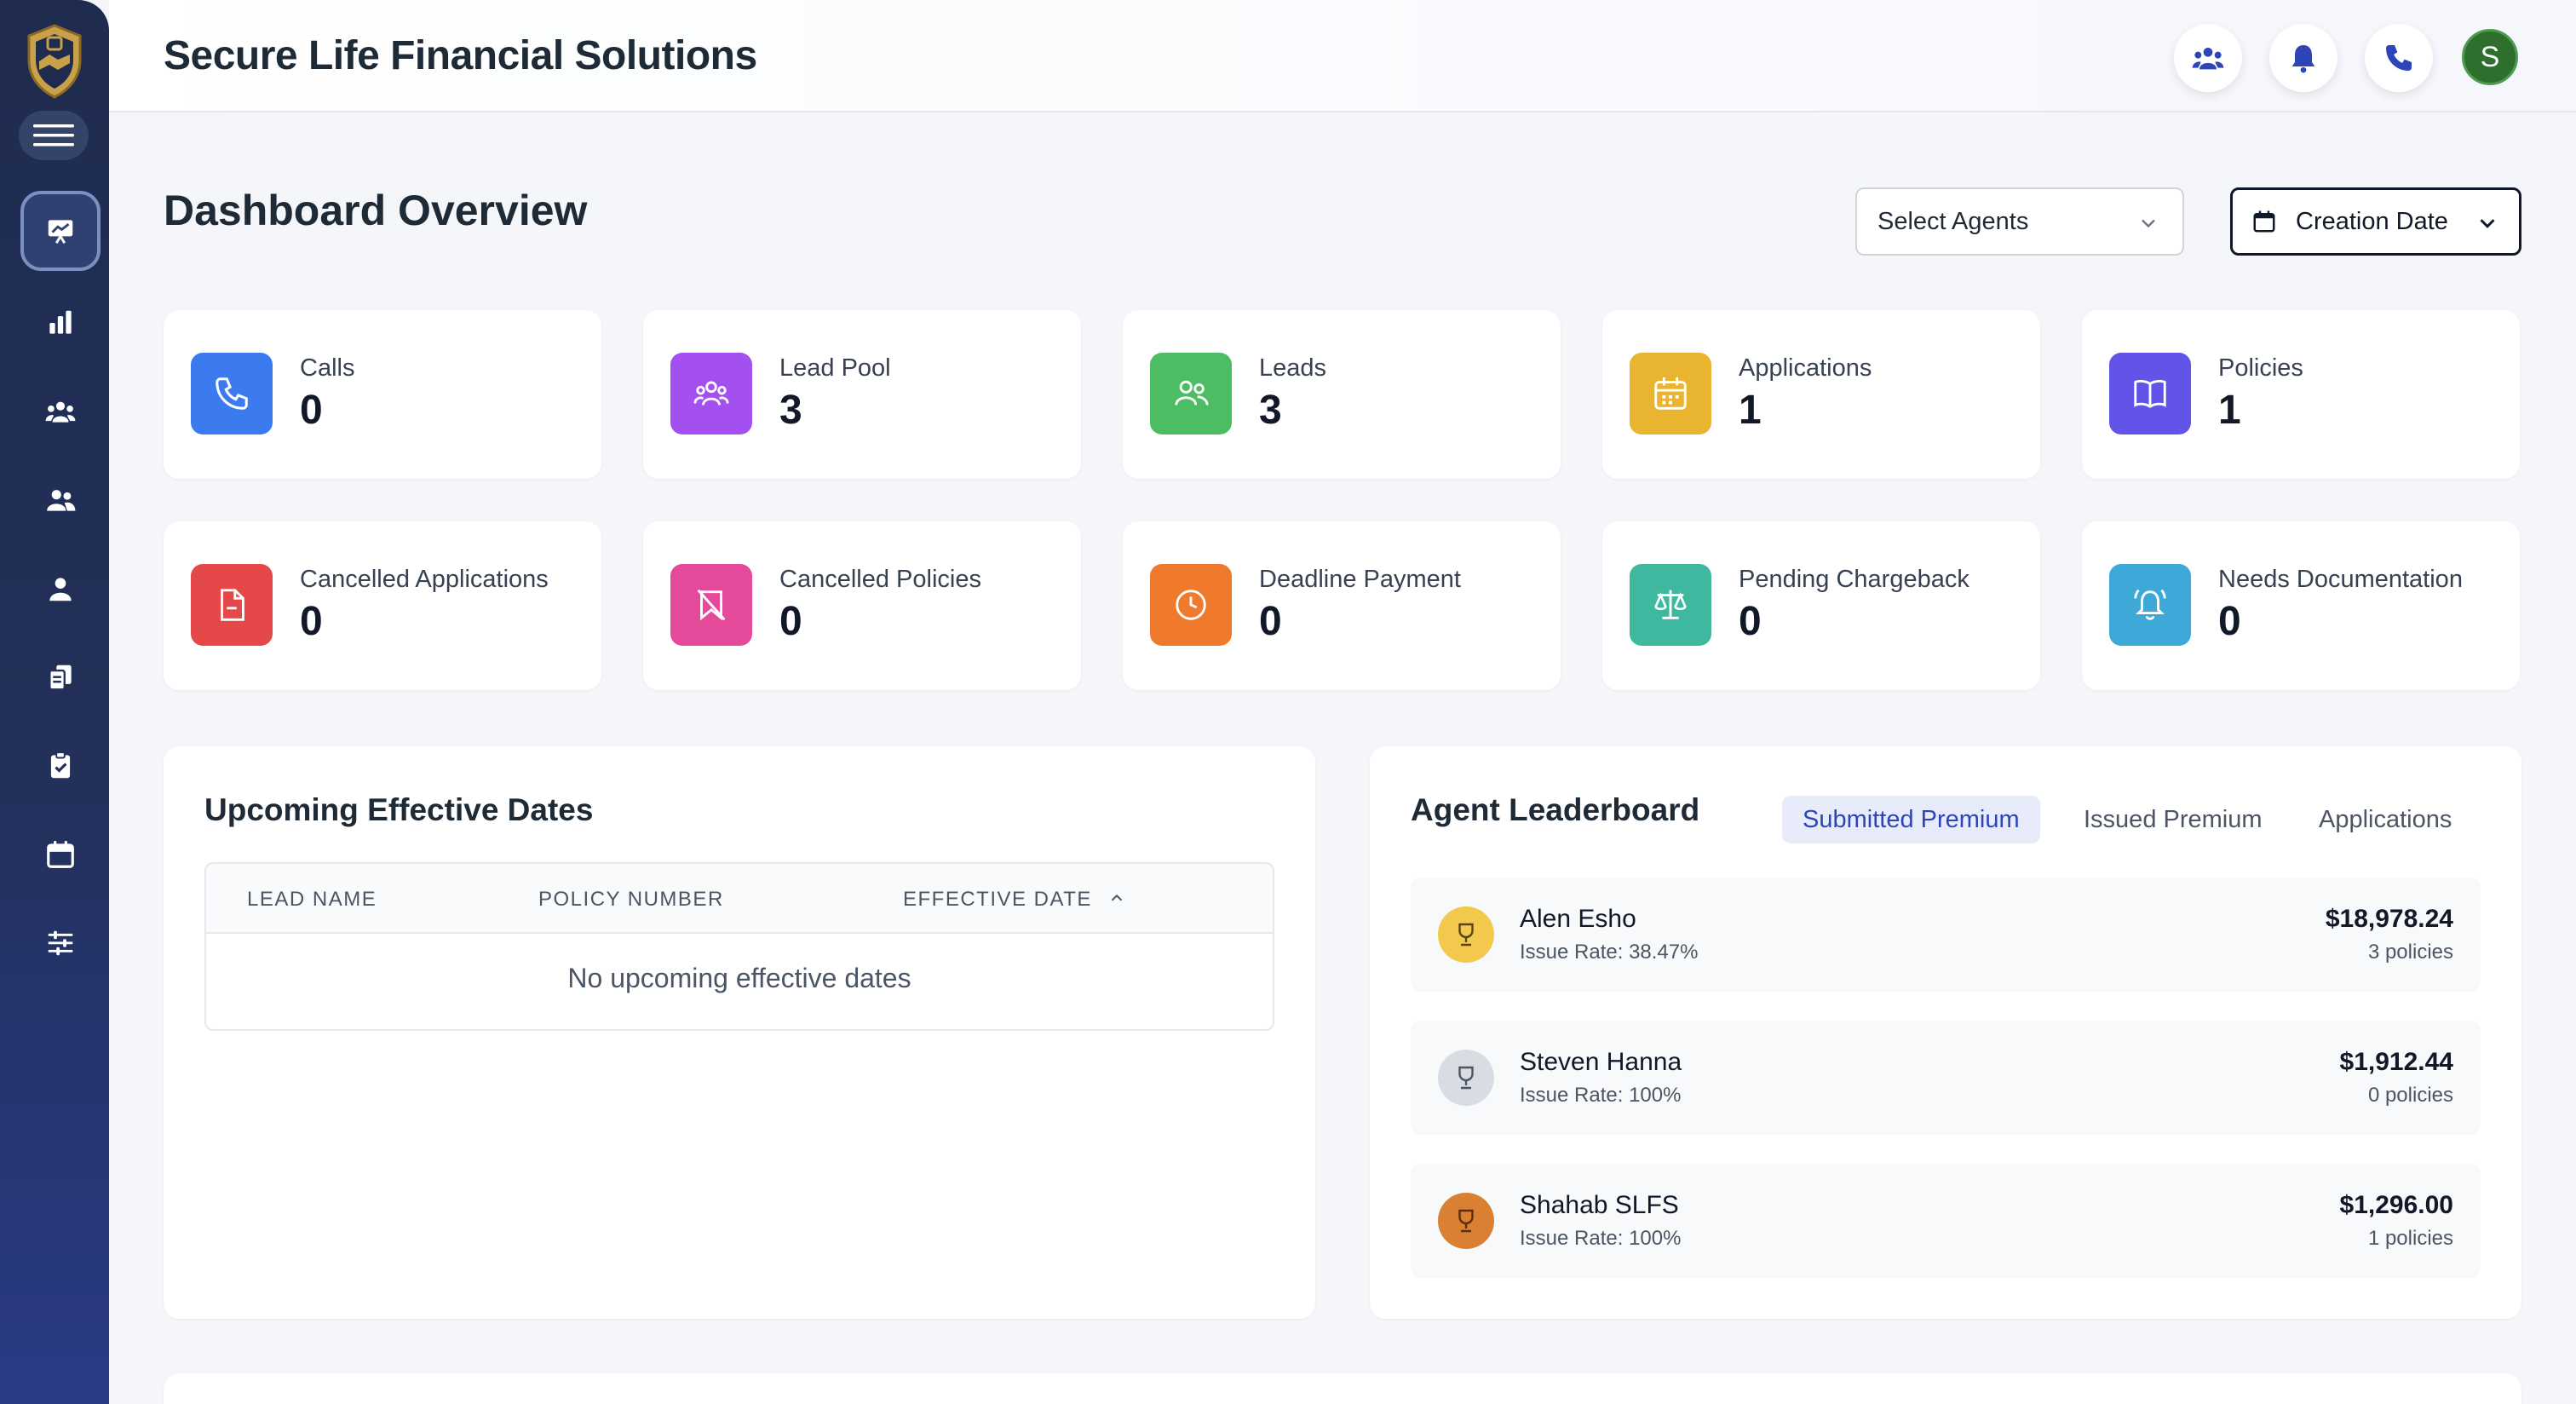  I want to click on column-lead-name: LEAD NAME, so click(312, 899).